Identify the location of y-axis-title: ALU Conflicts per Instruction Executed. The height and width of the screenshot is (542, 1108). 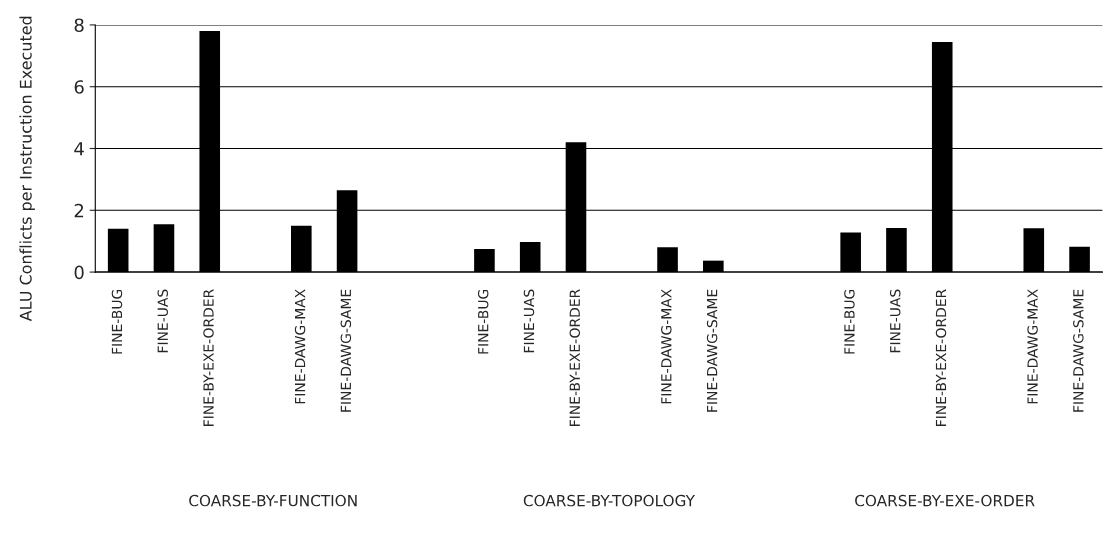
(27, 169).